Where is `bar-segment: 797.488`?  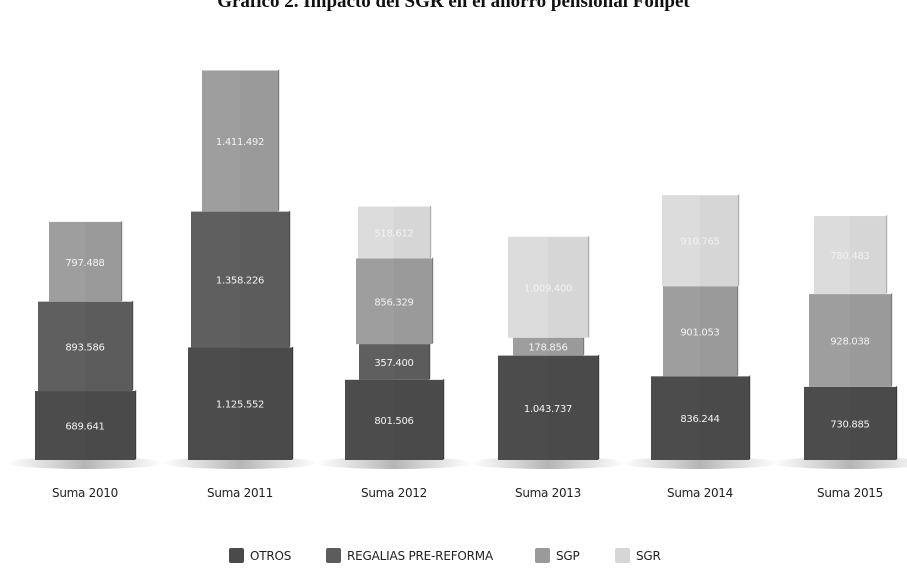 bar-segment: 797.488 is located at coordinates (86, 261).